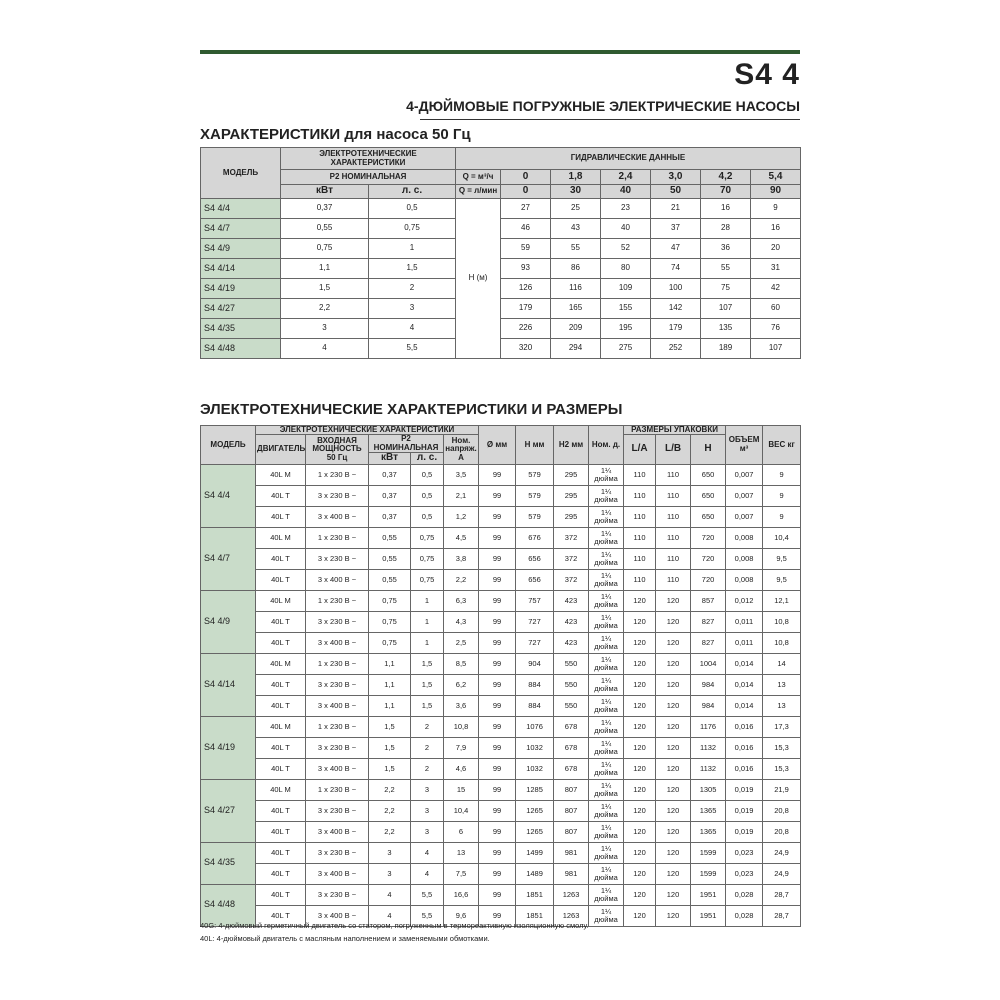 Image resolution: width=1000 pixels, height=1000 pixels. Describe the element at coordinates (640, 449) in the screenshot. I see `header-cell: L/A` at that location.